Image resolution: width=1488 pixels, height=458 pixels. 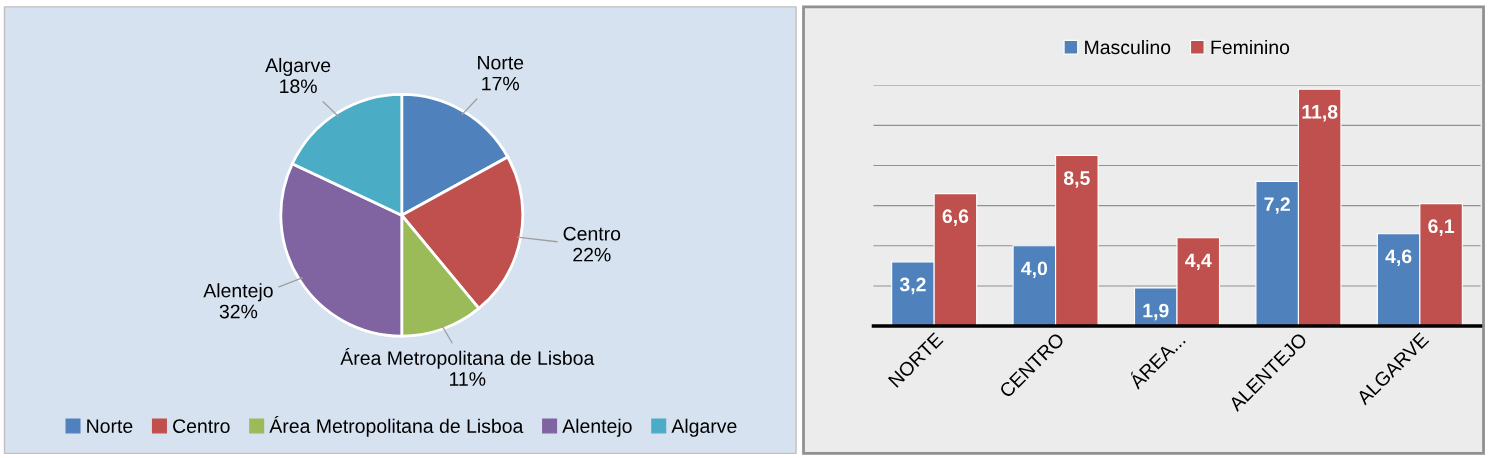 What do you see at coordinates (1398, 258) in the screenshot?
I see `data-label: 4,6` at bounding box center [1398, 258].